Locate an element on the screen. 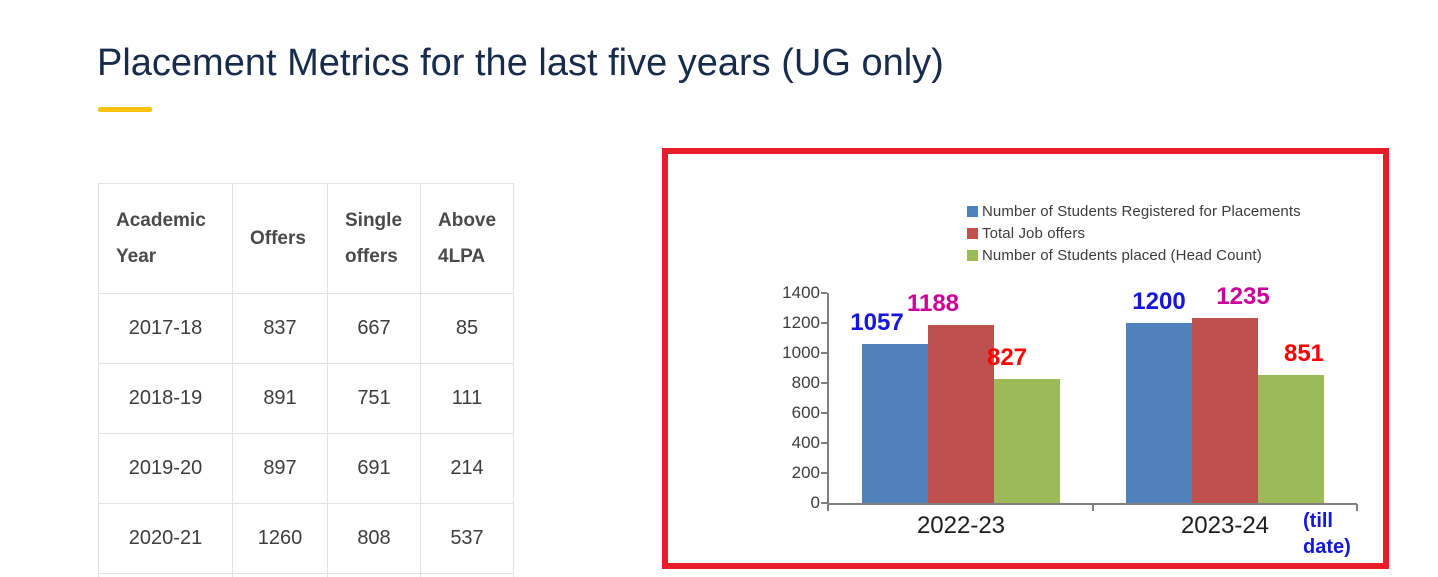 The height and width of the screenshot is (577, 1438). table-cell: 2017-18 is located at coordinates (165, 328).